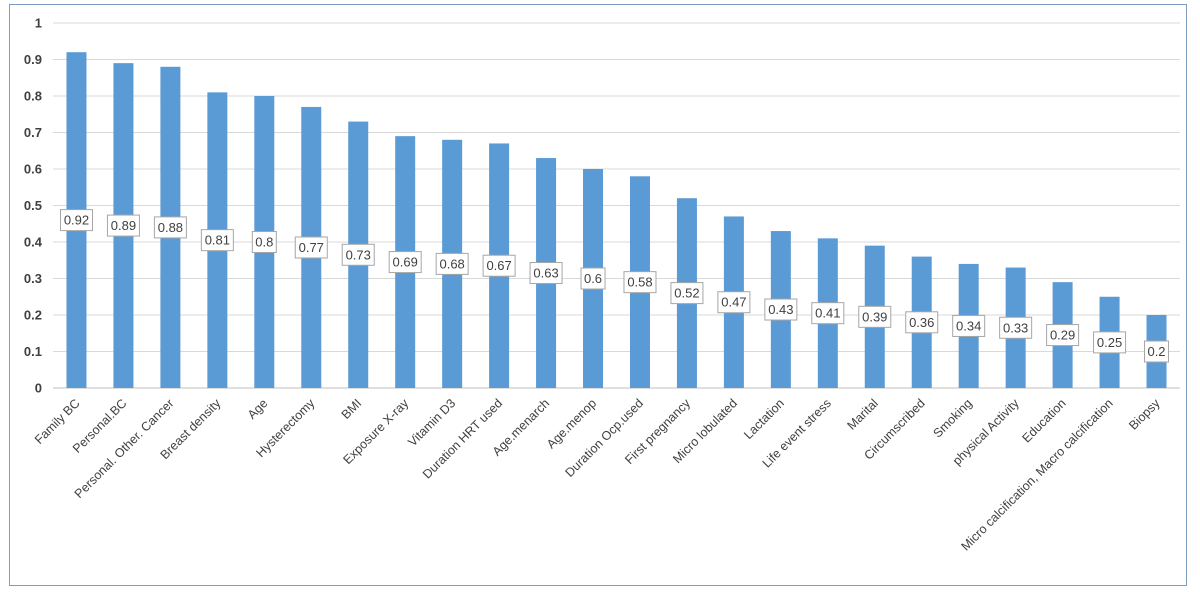 Image resolution: width=1200 pixels, height=592 pixels. I want to click on data-label: 0.29, so click(1063, 335).